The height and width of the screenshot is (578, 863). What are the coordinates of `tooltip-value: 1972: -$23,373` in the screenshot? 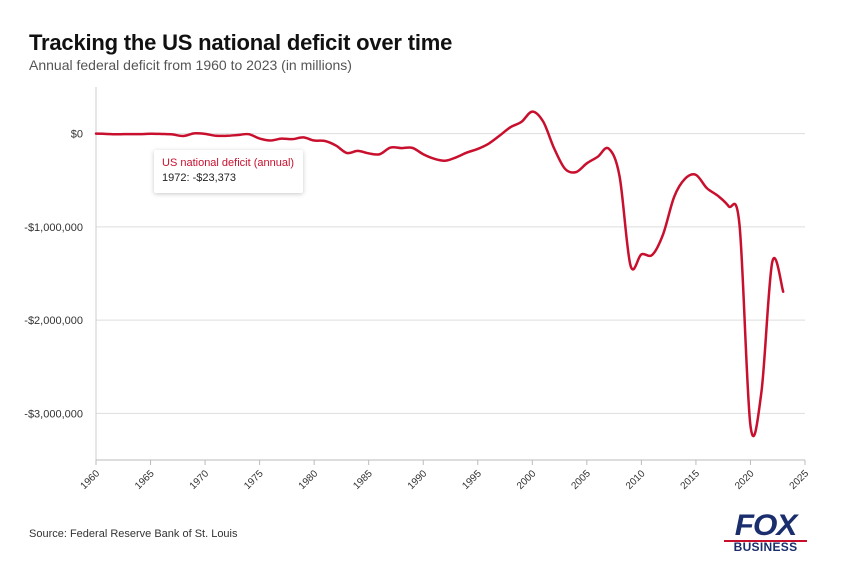 It's located at (199, 178).